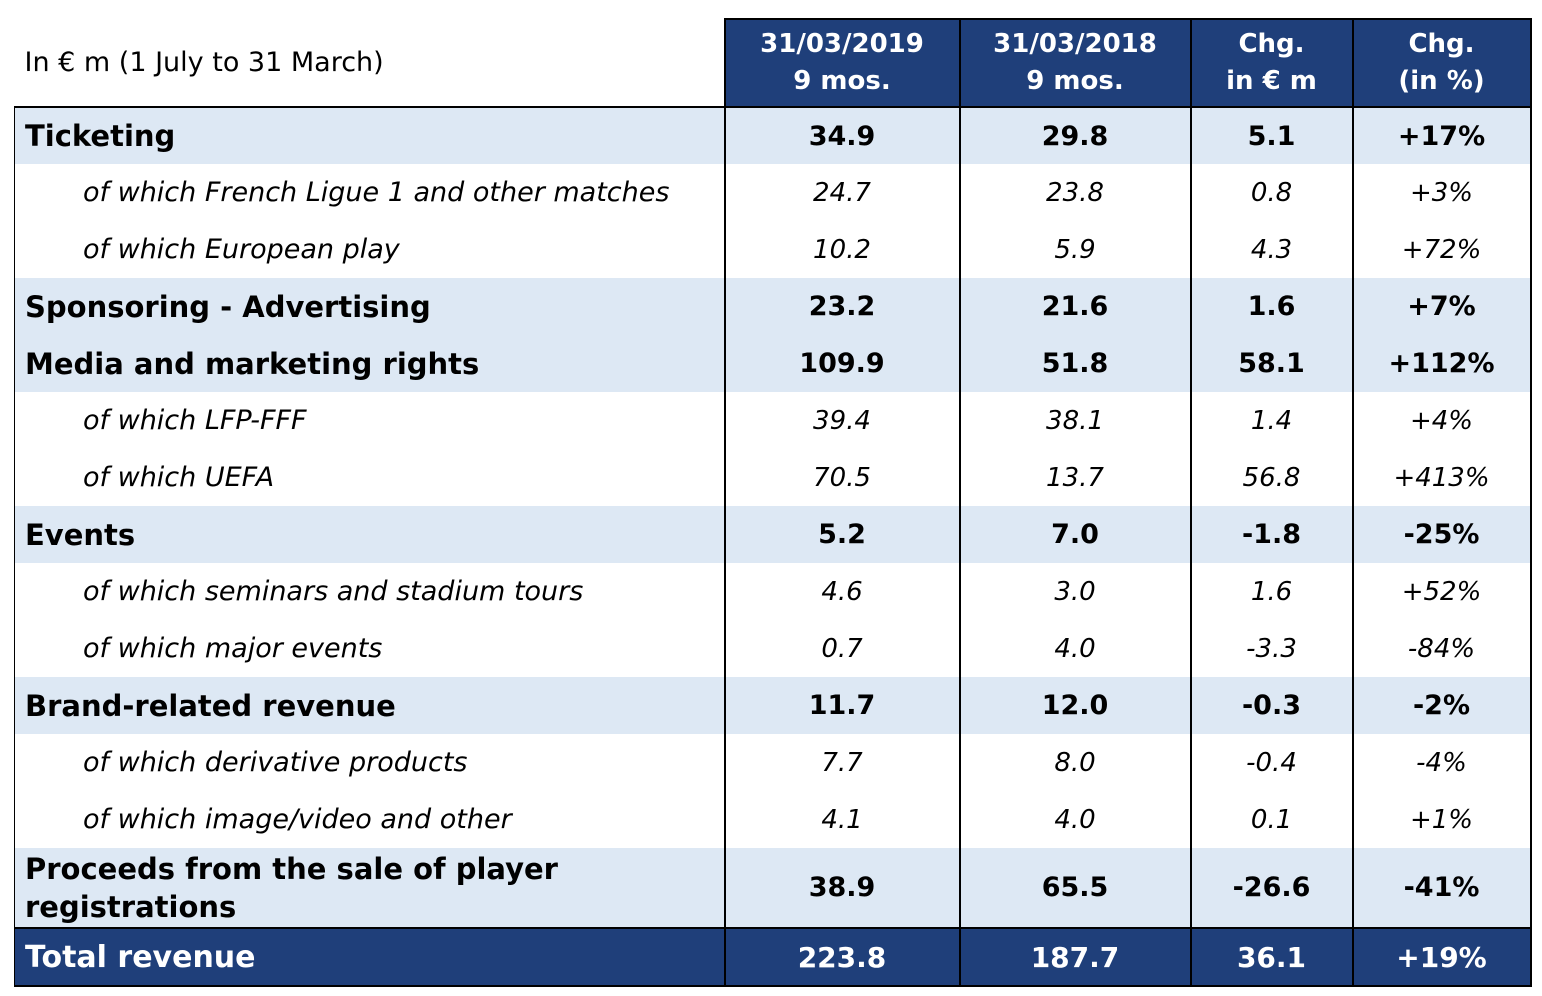  I want to click on row-label: of which UEFA, so click(369, 477).